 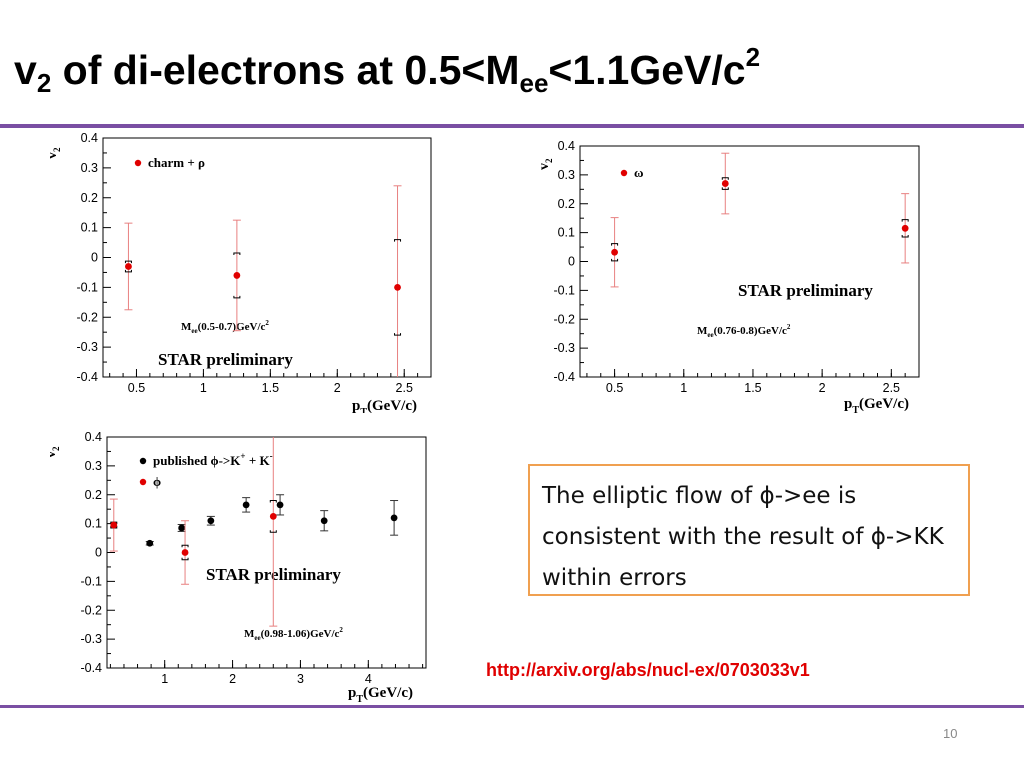 I want to click on y-tick-label: -0.3, so click(x=564, y=348).